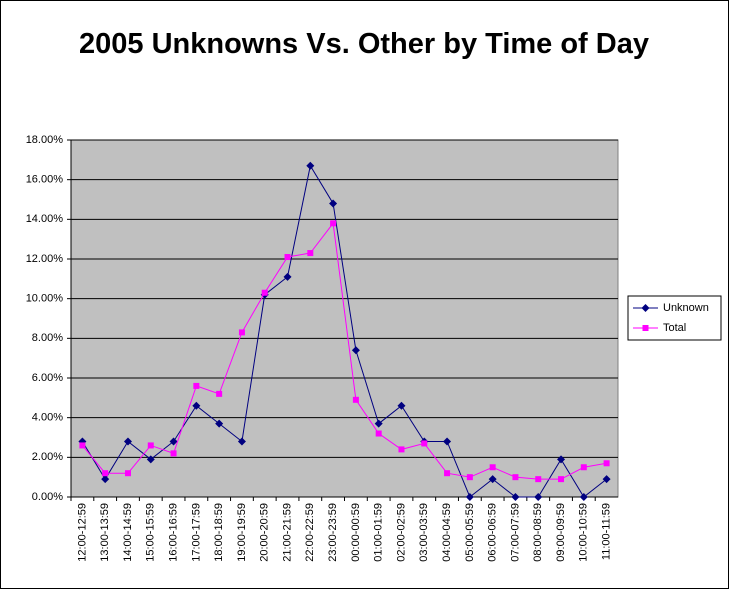 The image size is (729, 589). Describe the element at coordinates (47, 497) in the screenshot. I see `y-tick-label: 0.00%` at that location.